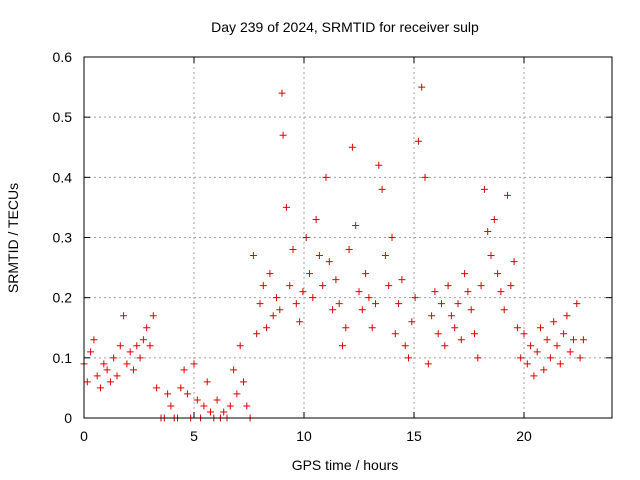  I want to click on x-tick-label: 10, so click(304, 436).